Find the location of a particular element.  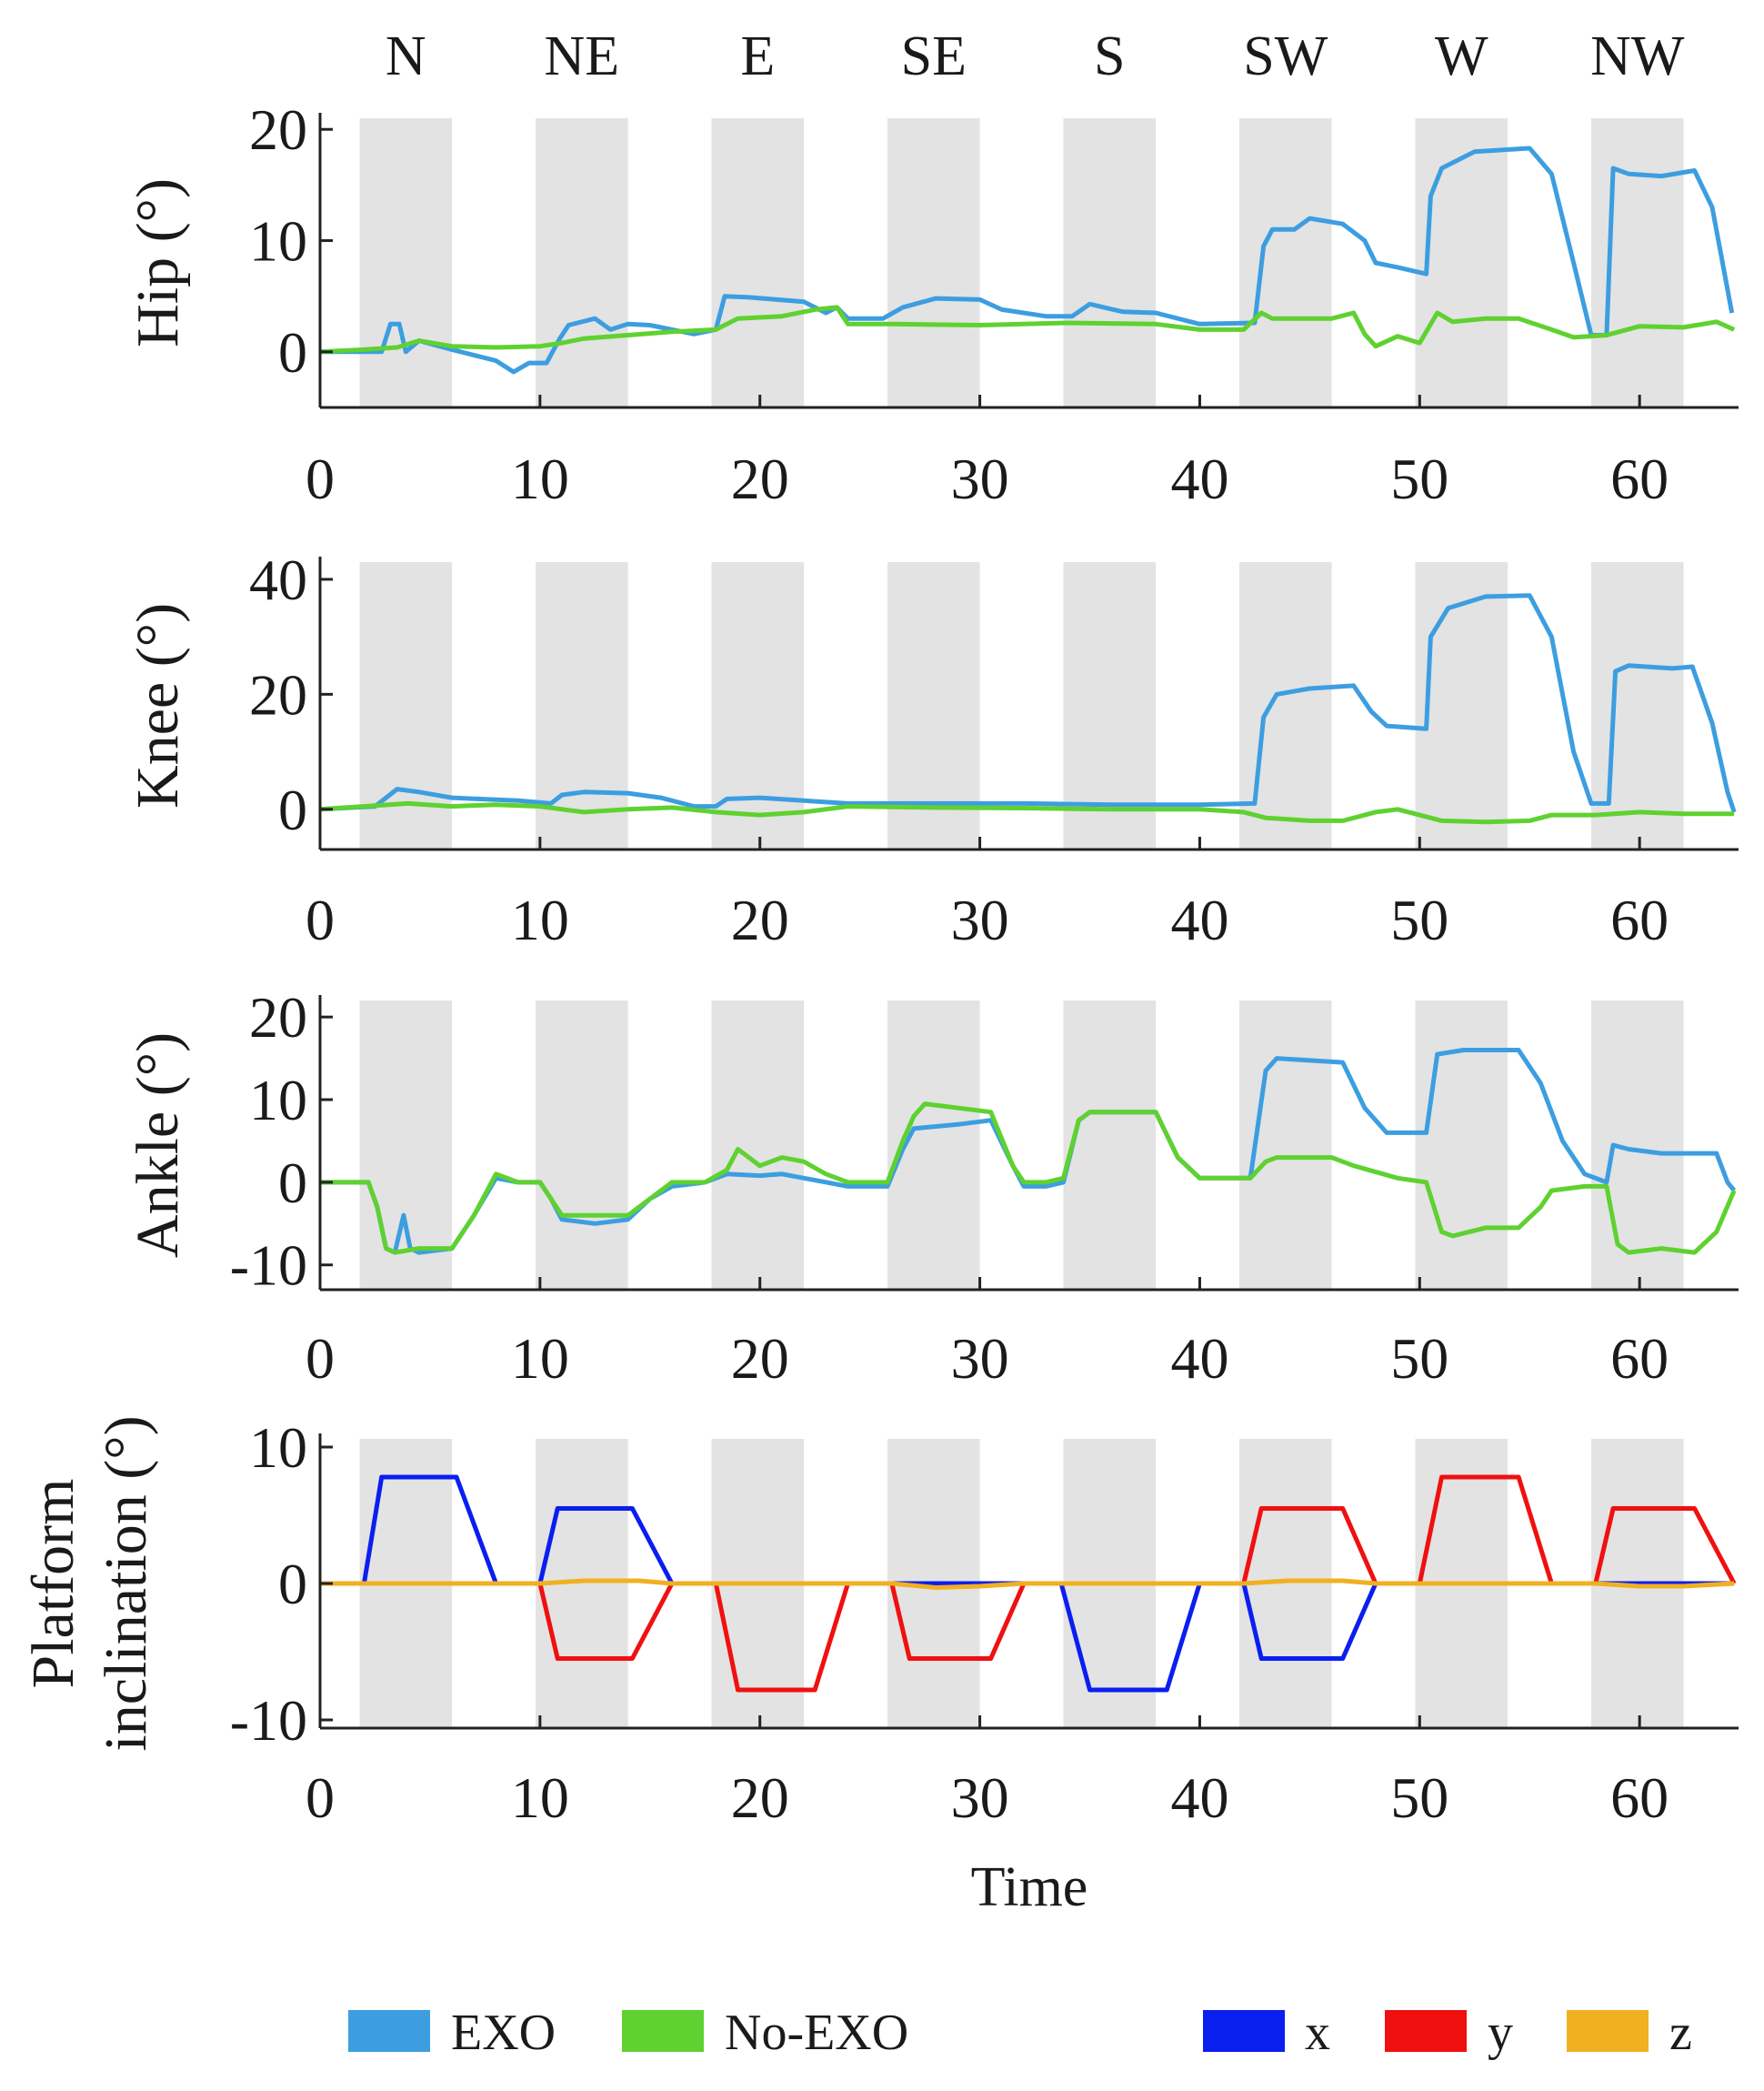

hip-x-tick-label: 20 is located at coordinates (760, 479).